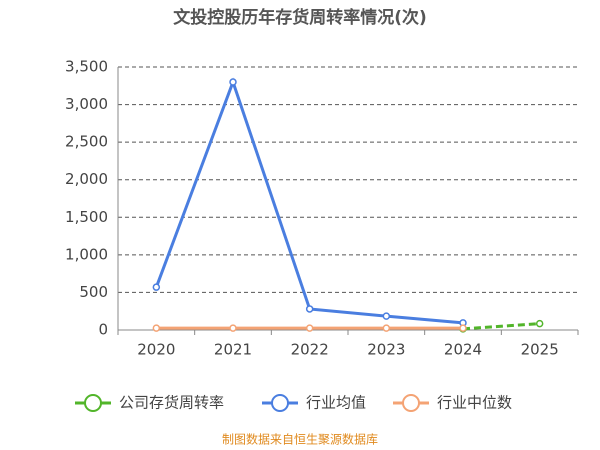 The width and height of the screenshot is (600, 450). Describe the element at coordinates (86, 104) in the screenshot. I see `y-tick-label: 3,000` at that location.